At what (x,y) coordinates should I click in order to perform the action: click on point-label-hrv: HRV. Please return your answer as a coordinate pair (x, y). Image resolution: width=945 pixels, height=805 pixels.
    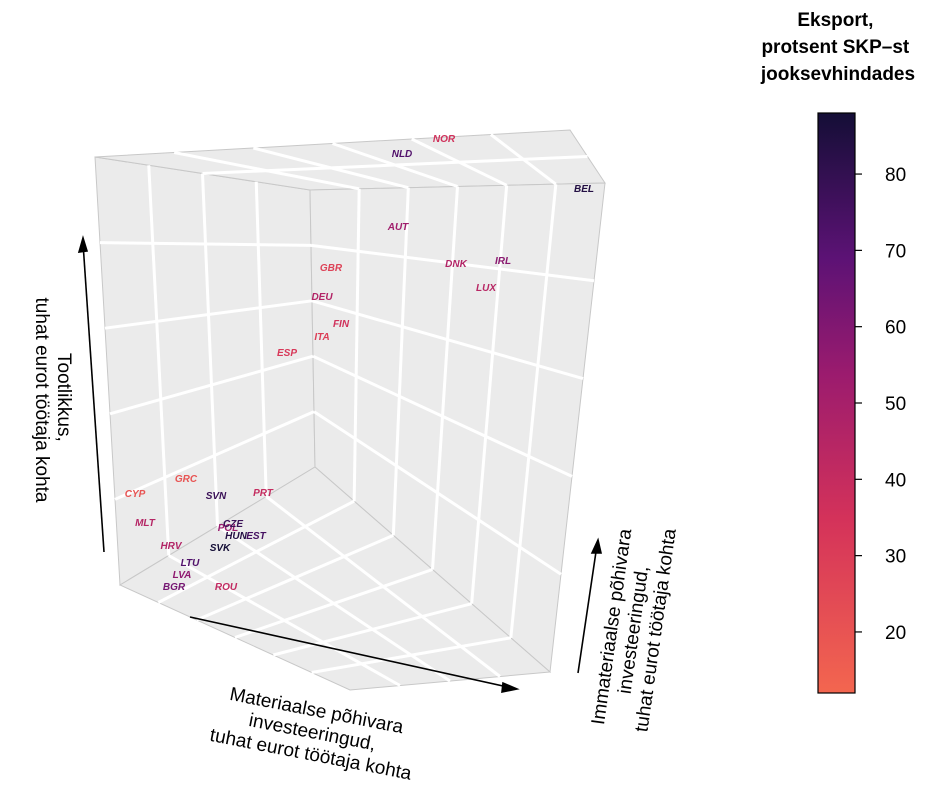
    Looking at the image, I should click on (171, 546).